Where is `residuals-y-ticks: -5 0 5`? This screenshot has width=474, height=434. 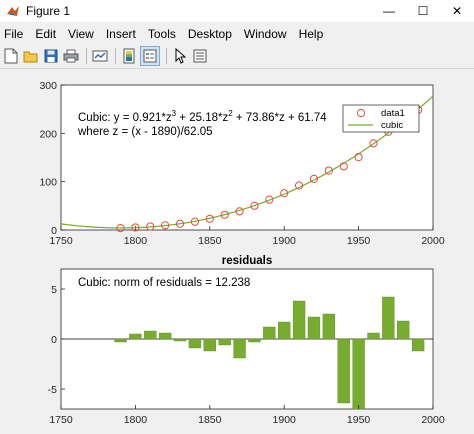 residuals-y-ticks: -5 0 5 is located at coordinates (56, 340).